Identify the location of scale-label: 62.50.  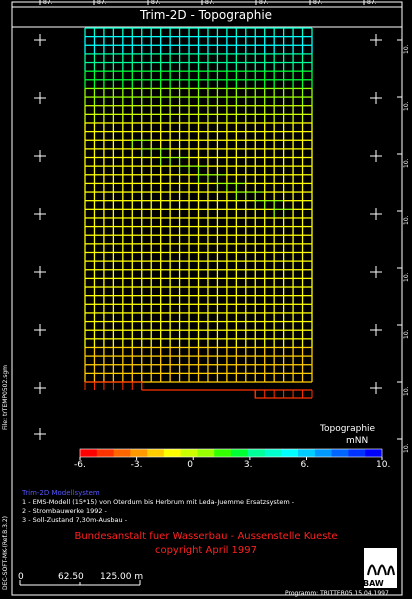
(71, 577).